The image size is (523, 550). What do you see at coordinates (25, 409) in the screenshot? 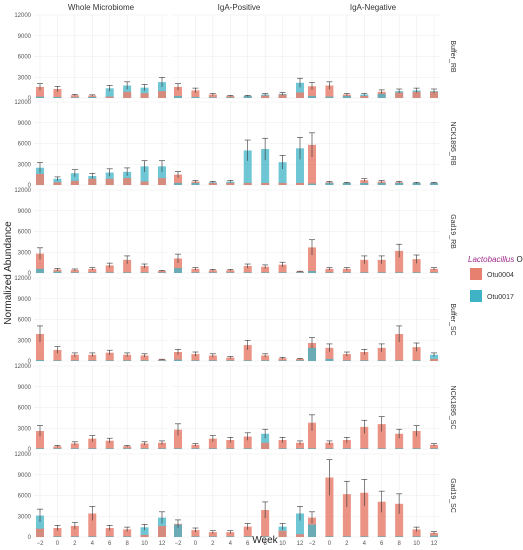
I see `y-tick-label: 6000` at bounding box center [25, 409].